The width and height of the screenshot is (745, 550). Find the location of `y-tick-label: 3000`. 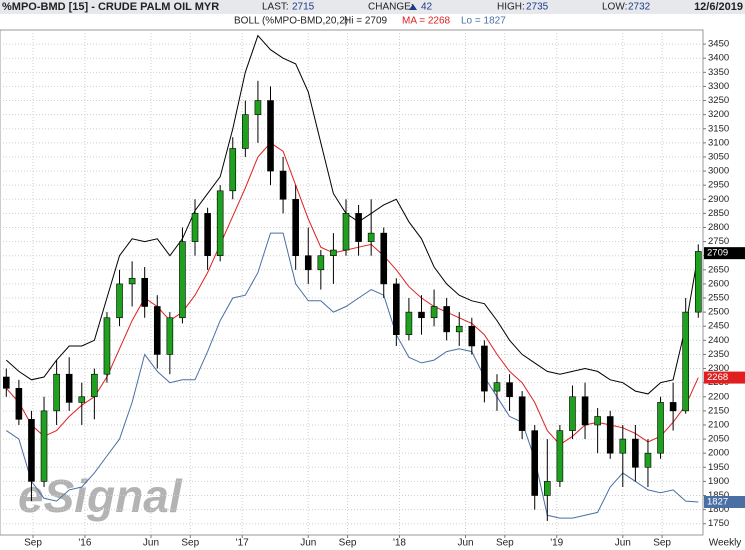

y-tick-label: 3000 is located at coordinates (718, 171).